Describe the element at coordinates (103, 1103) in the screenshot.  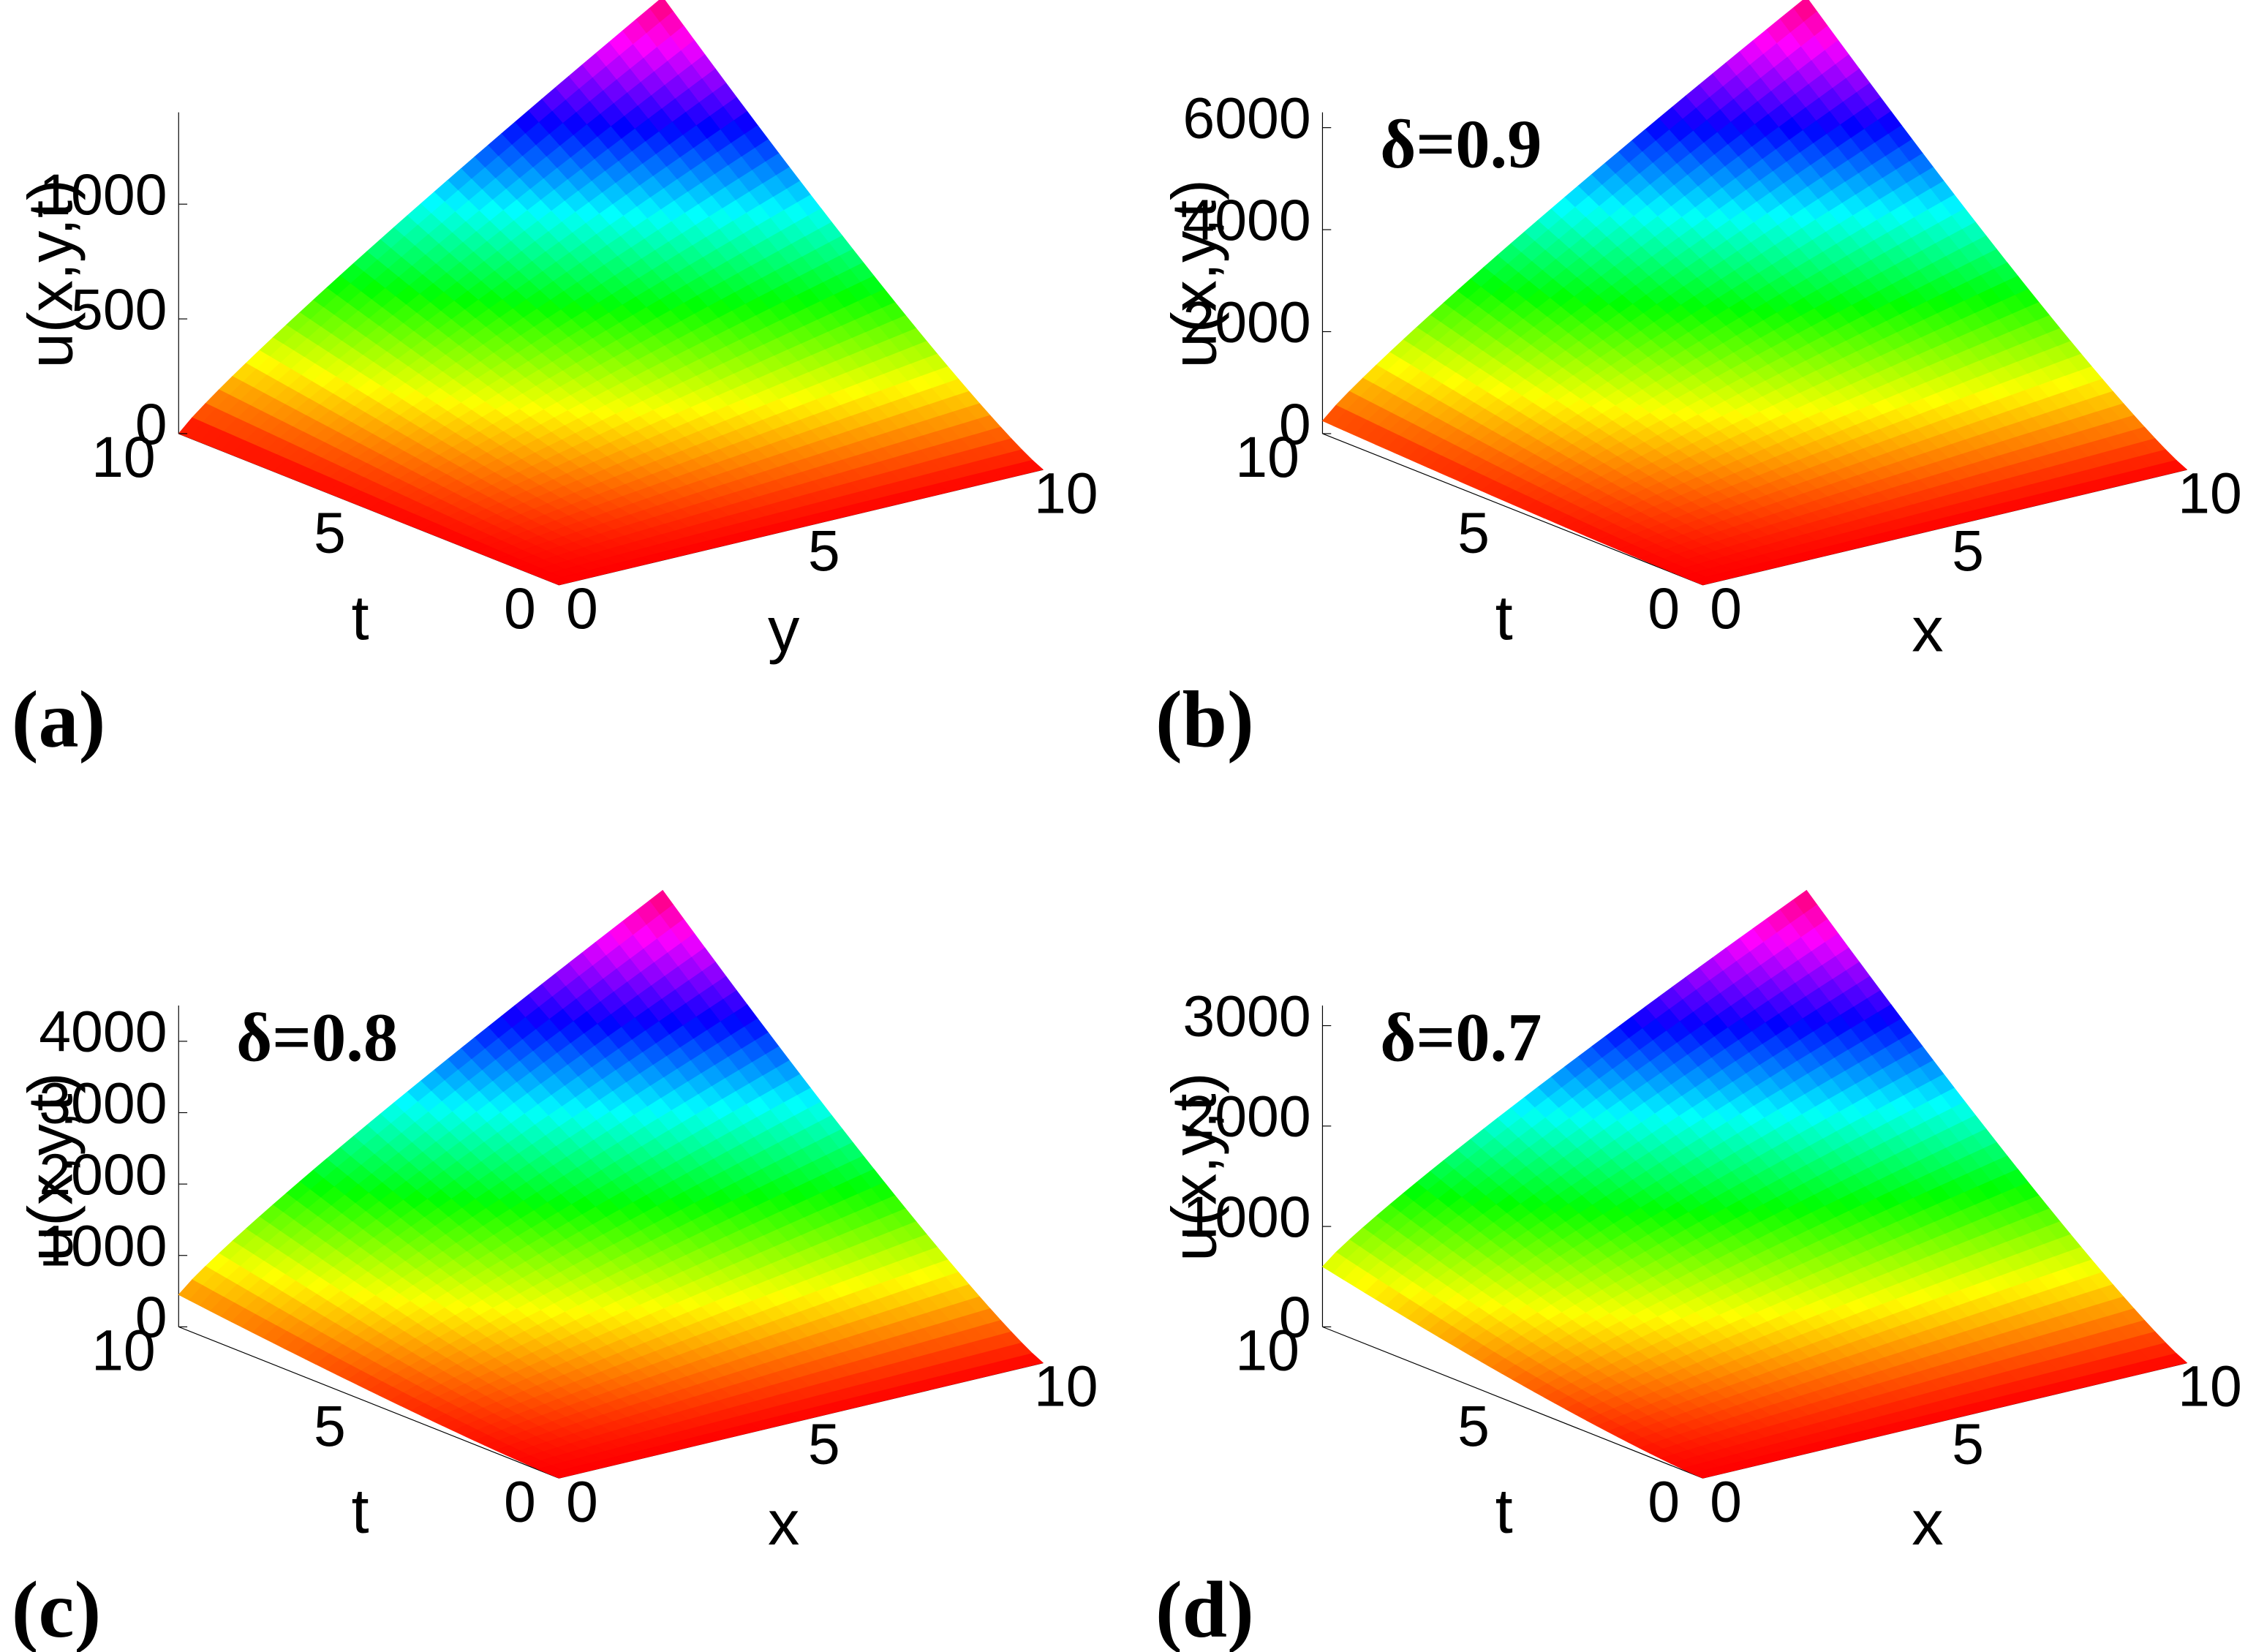
I see `z-tick-label: 3000` at that location.